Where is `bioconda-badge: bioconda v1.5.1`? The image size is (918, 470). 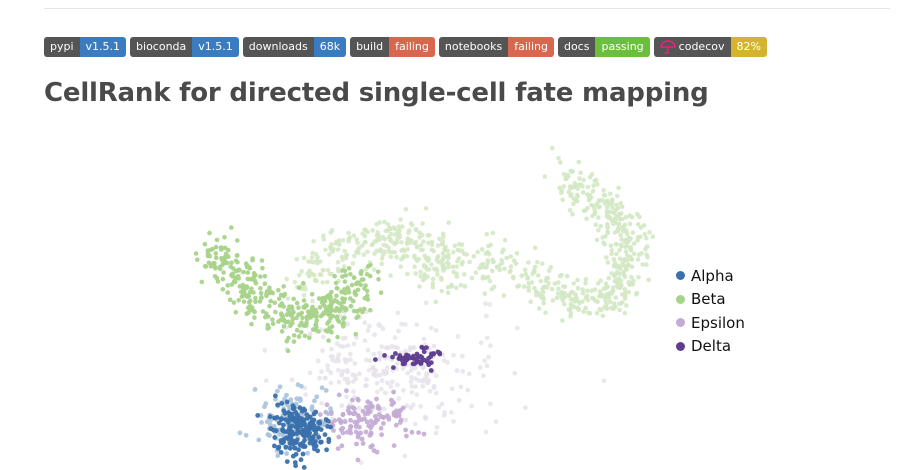
bioconda-badge: bioconda v1.5.1 is located at coordinates (184, 47).